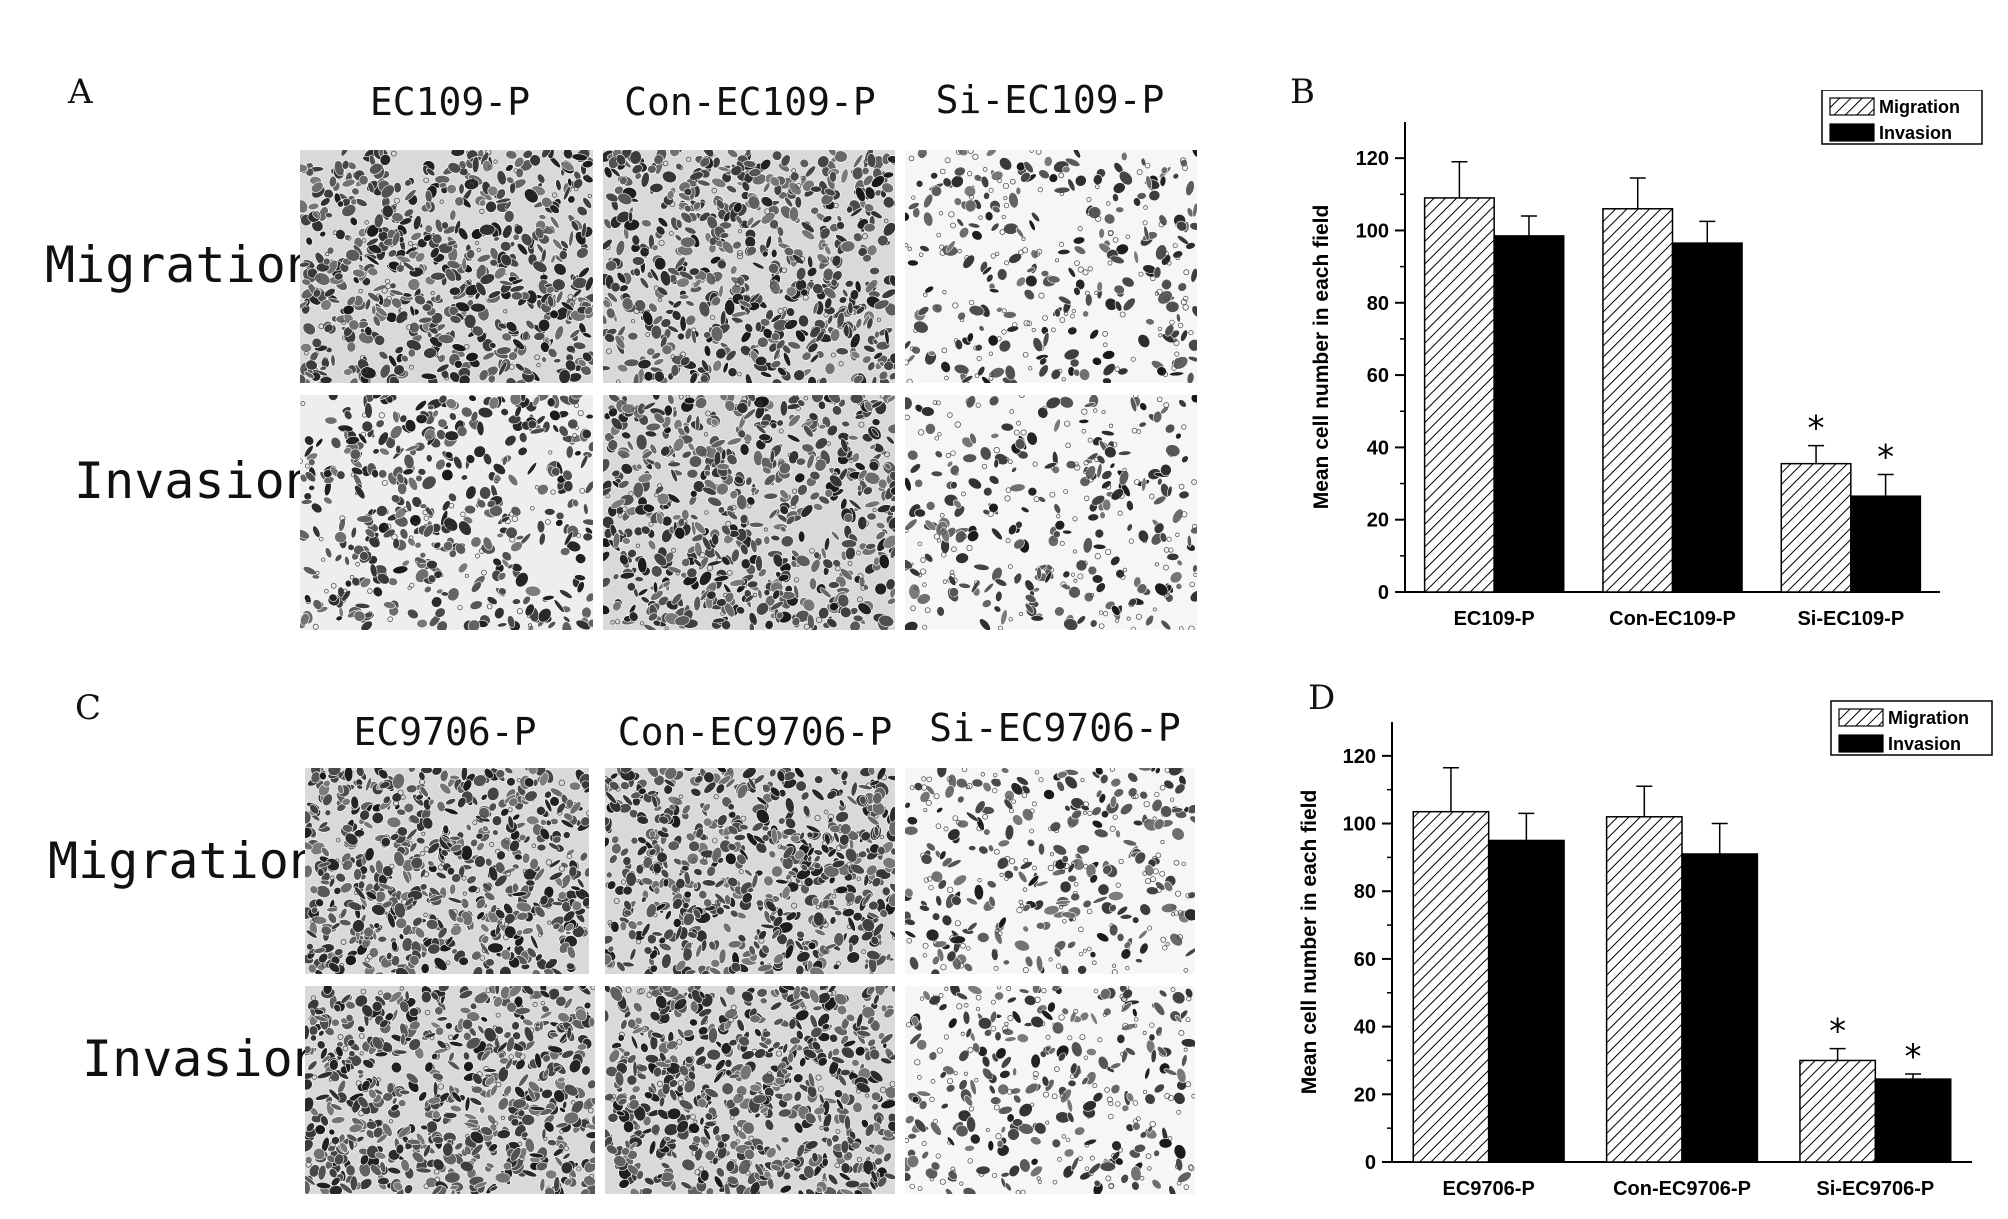  I want to click on row-label-migration-a: Migration, so click(180, 265).